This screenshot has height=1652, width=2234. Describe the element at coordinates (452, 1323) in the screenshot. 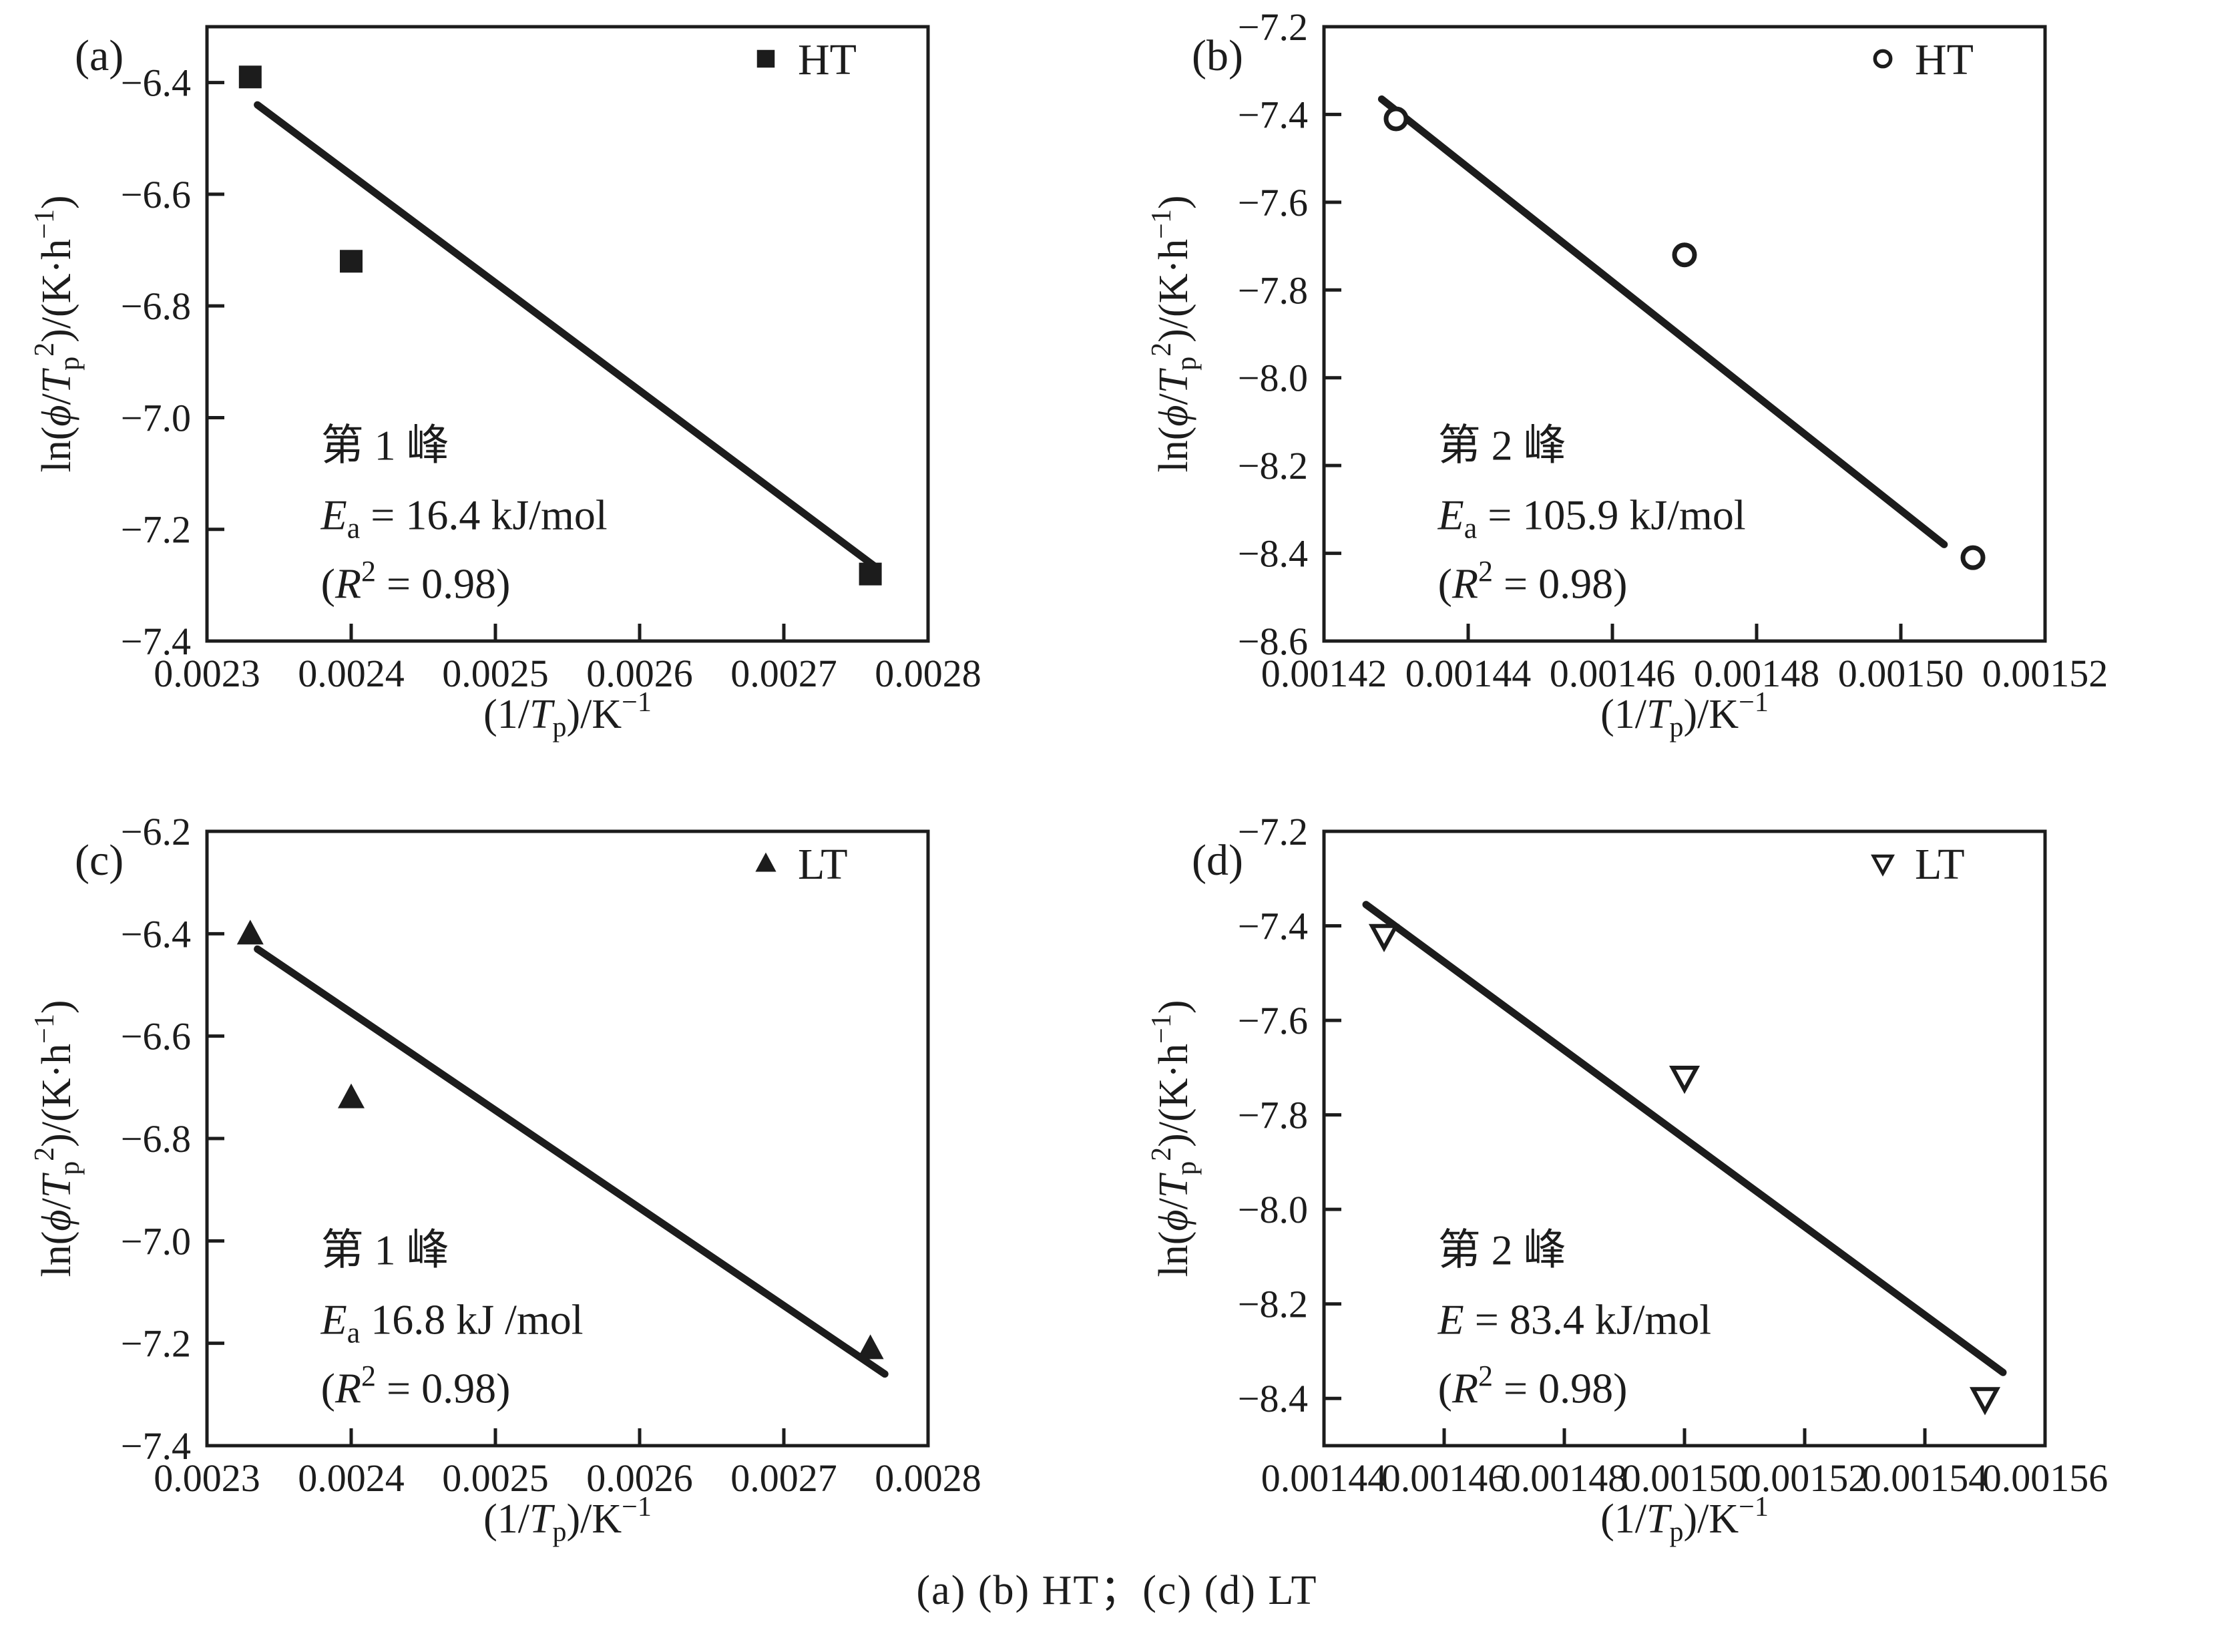

I see `annotation-line: Ea 16.8 kJ /mol` at that location.